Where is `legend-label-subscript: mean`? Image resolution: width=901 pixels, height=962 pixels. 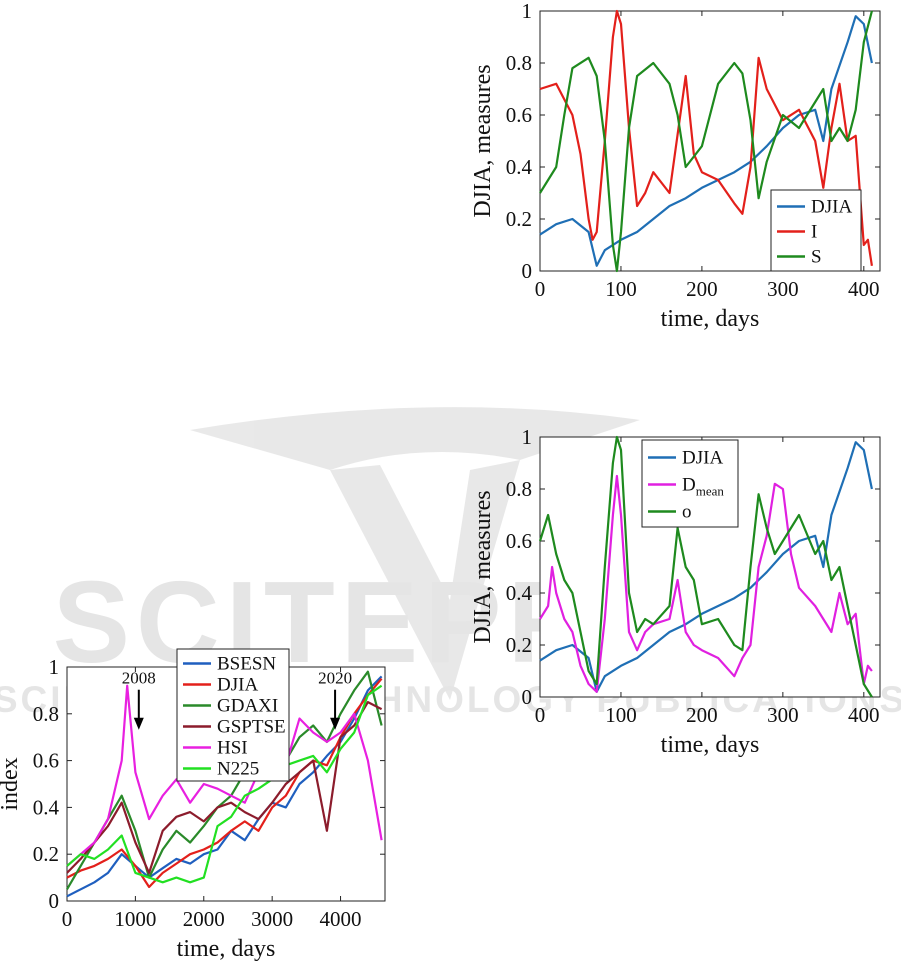
legend-label-subscript: mean is located at coordinates (710, 491).